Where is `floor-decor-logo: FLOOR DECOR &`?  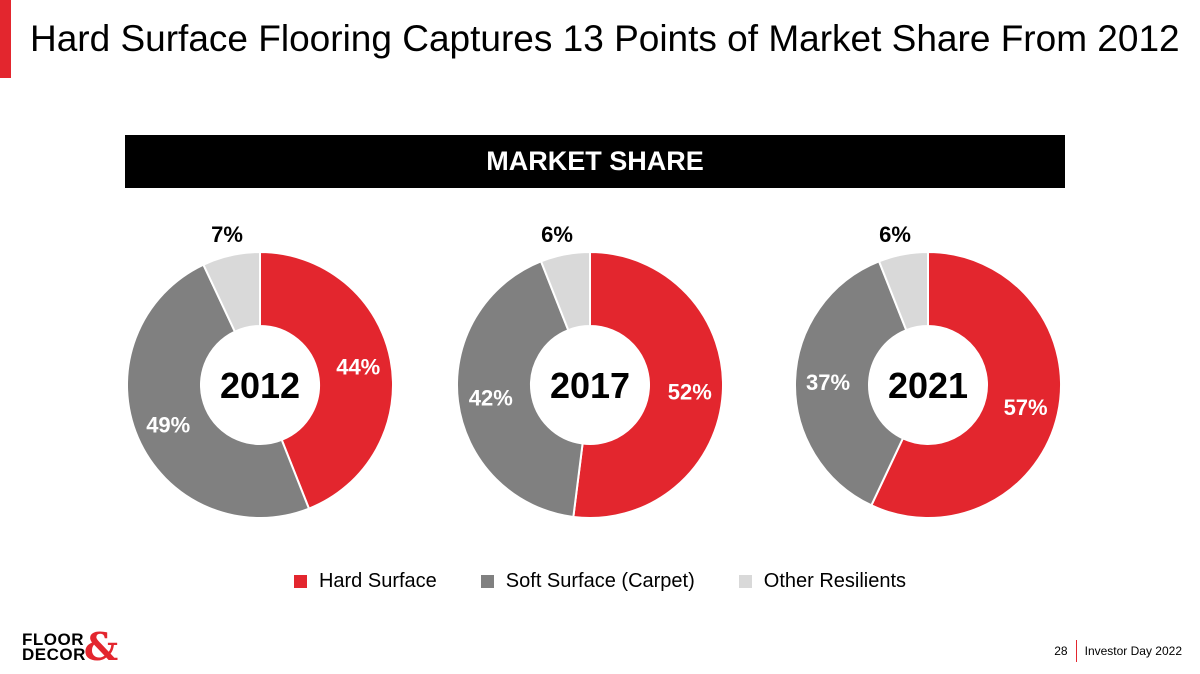 floor-decor-logo: FLOOR DECOR & is located at coordinates (70, 646).